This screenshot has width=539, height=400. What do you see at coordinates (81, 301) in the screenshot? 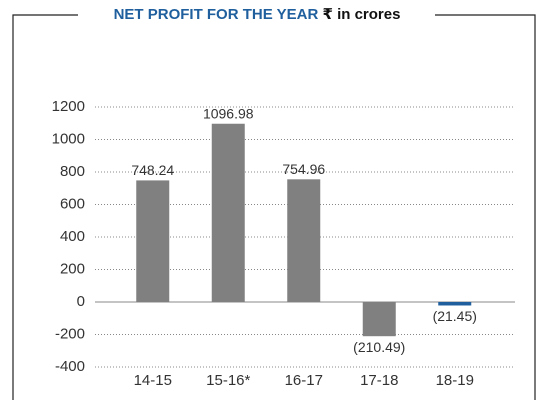
I see `y-tick-label: 0` at bounding box center [81, 301].